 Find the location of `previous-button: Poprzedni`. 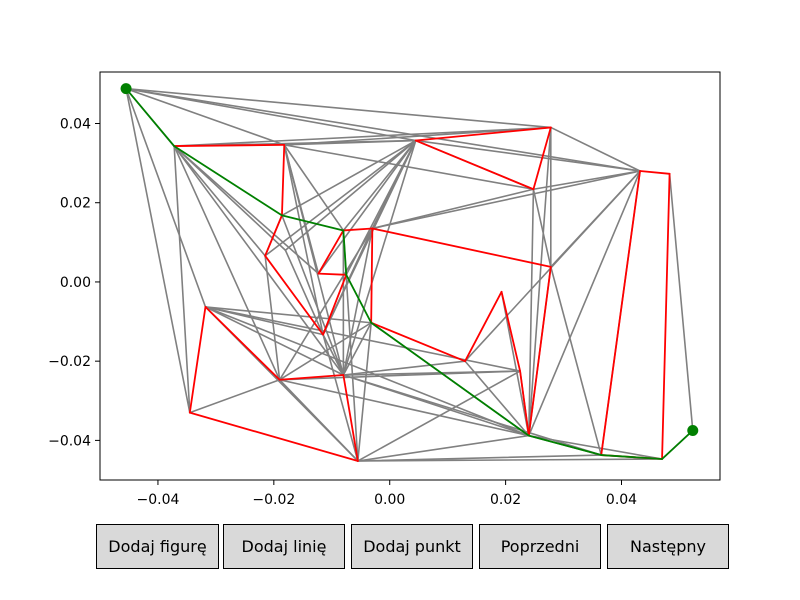

previous-button: Poprzedni is located at coordinates (540, 546).